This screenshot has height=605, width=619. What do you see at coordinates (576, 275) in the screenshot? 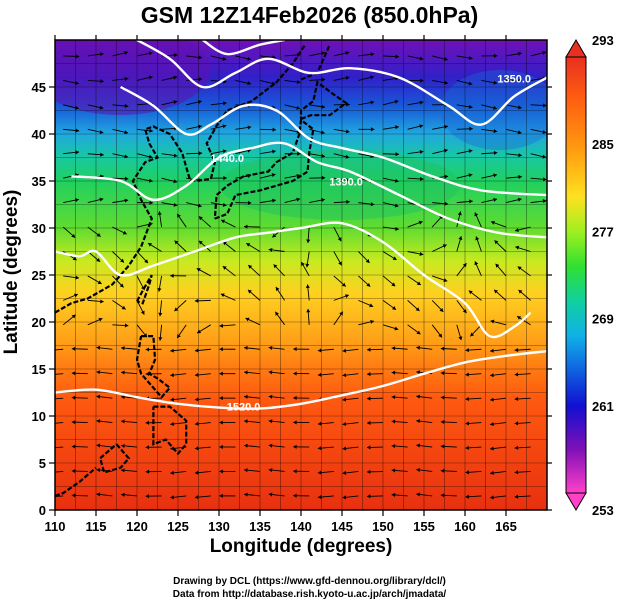
I see `colorbar-body` at bounding box center [576, 275].